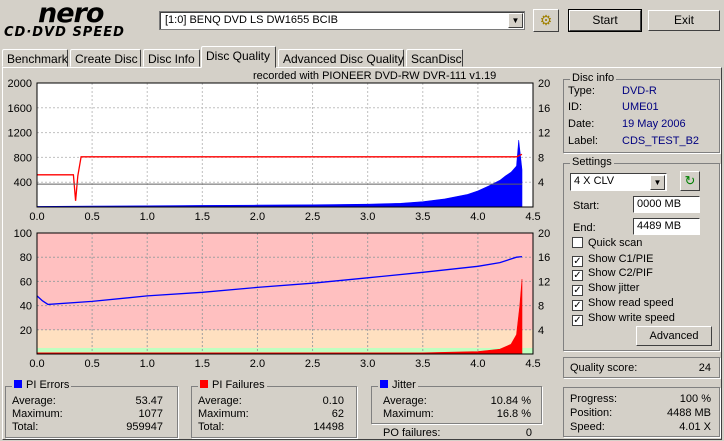 This screenshot has width=724, height=441. Describe the element at coordinates (592, 162) in the screenshot. I see `settings-title: Settings` at that location.